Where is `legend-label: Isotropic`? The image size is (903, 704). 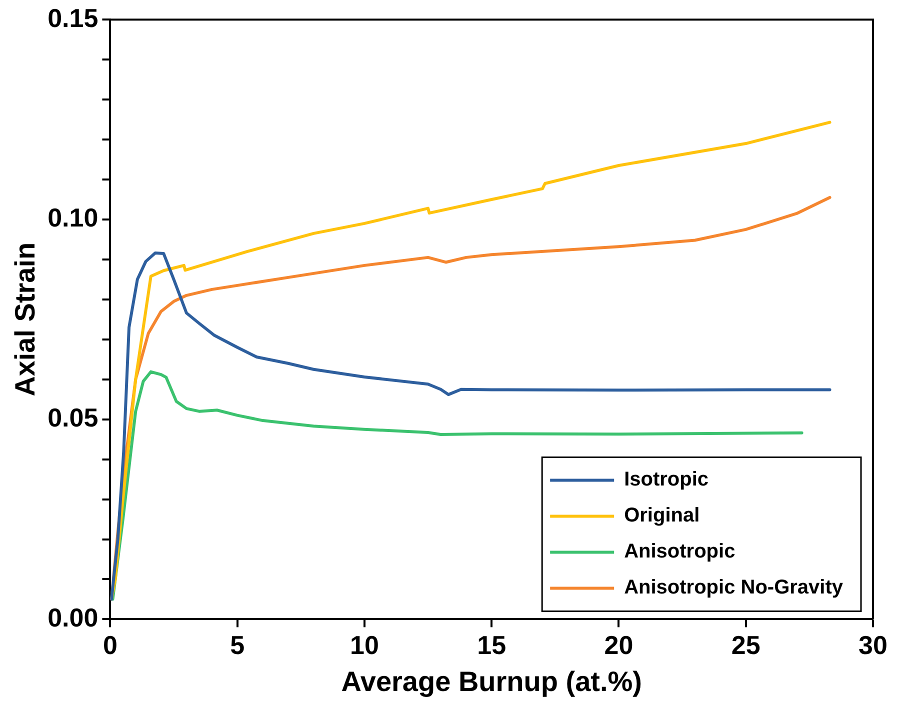 legend-label: Isotropic is located at coordinates (666, 479).